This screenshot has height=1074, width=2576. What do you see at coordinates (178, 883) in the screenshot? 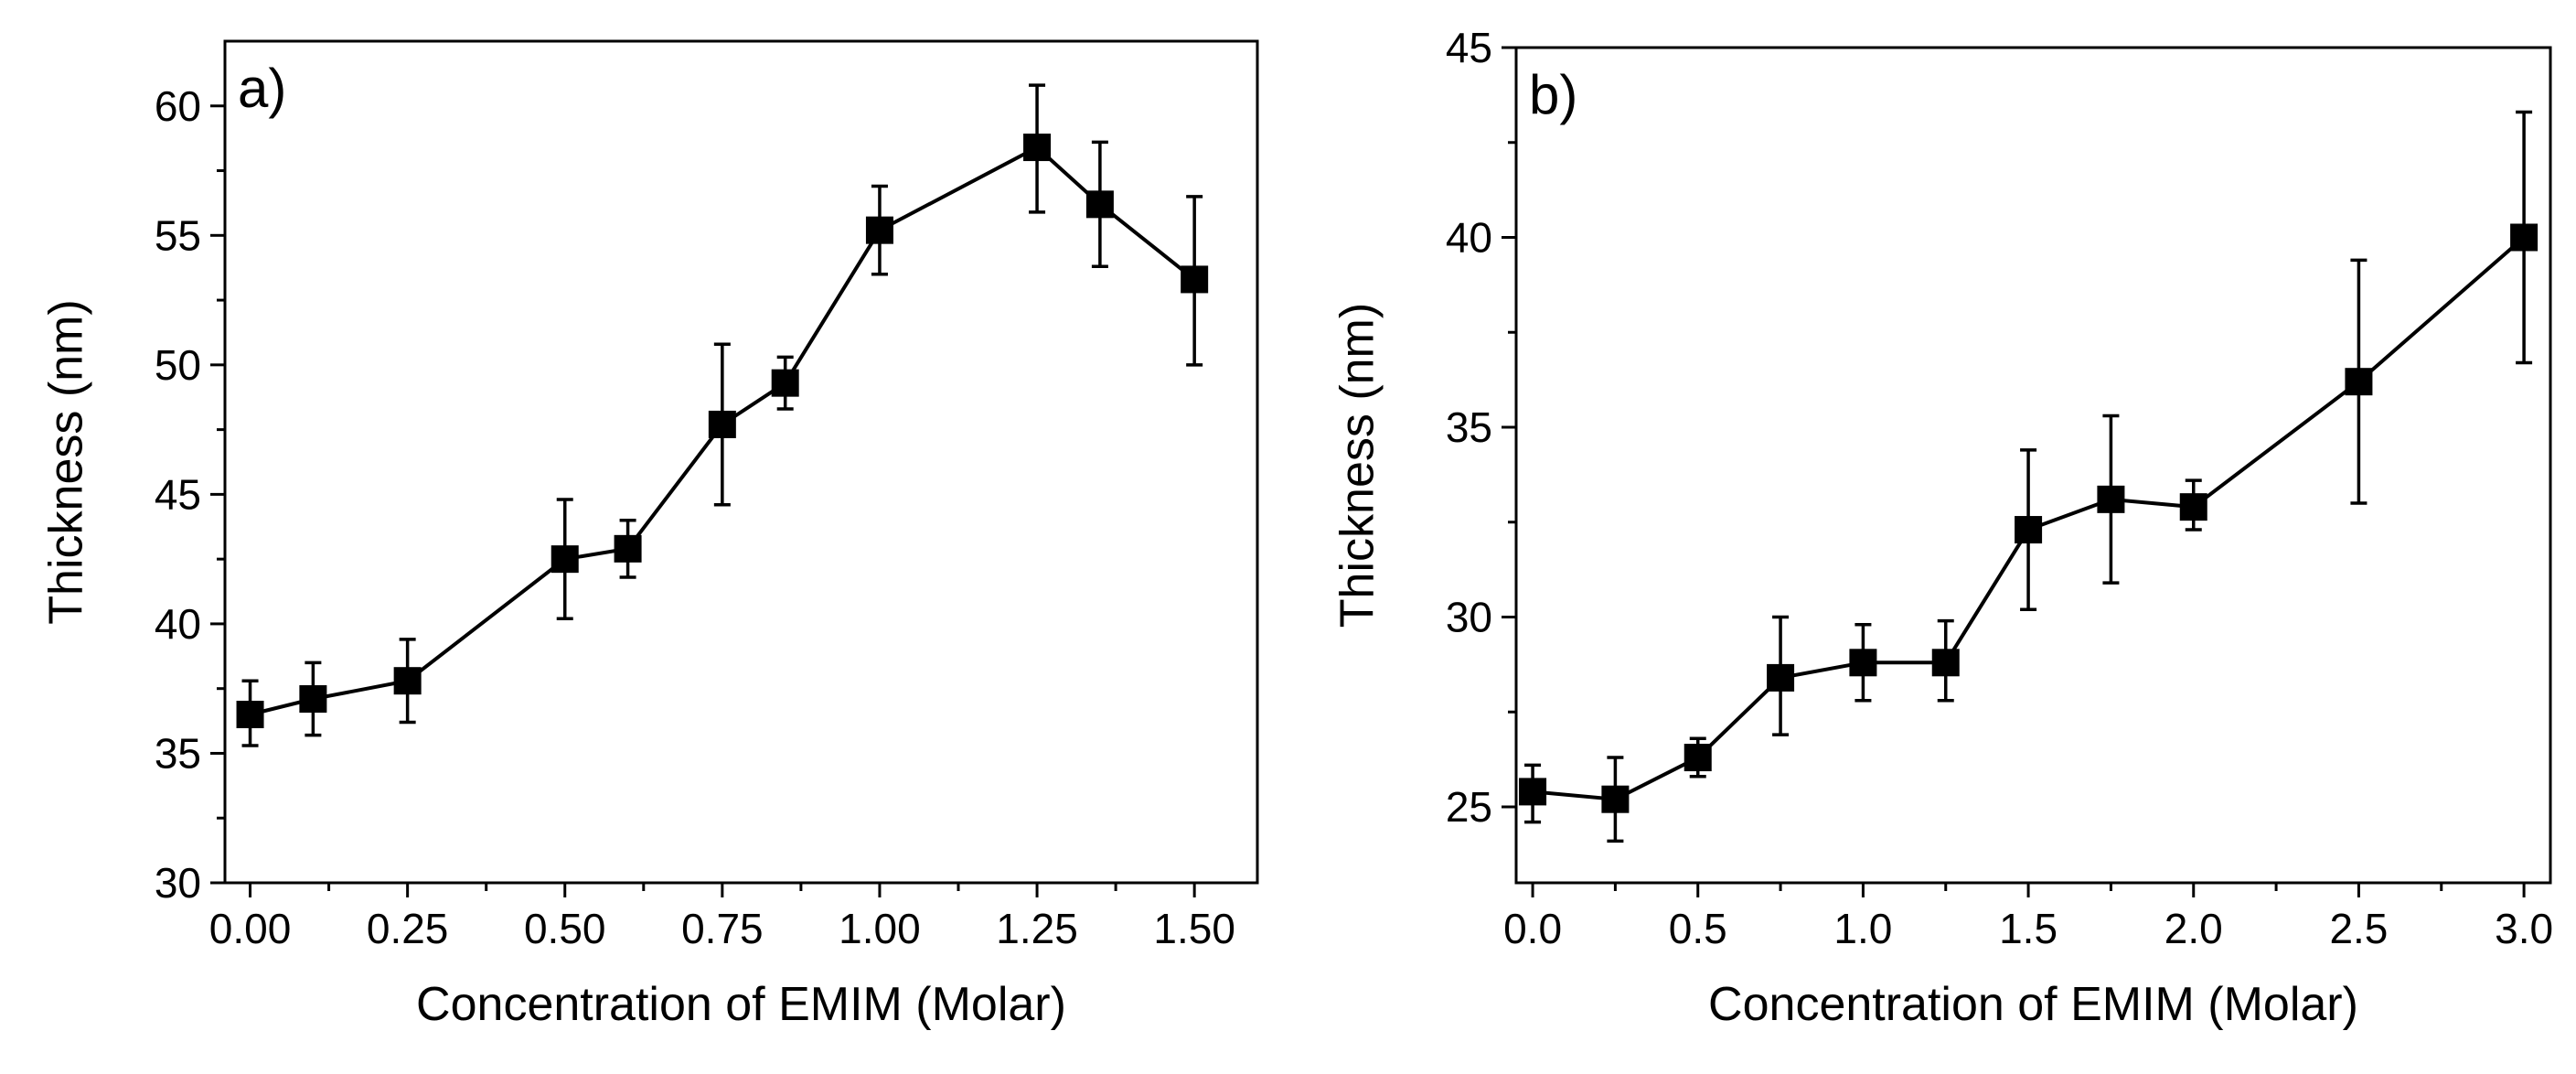
I see `y-tick-label-a: 30` at bounding box center [178, 883].